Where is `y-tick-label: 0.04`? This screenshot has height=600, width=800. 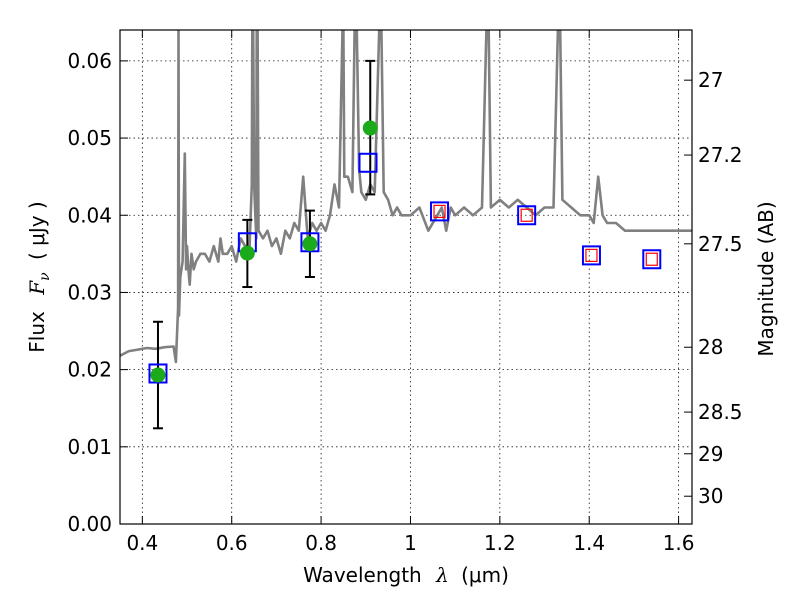
y-tick-label: 0.04 is located at coordinates (89, 215).